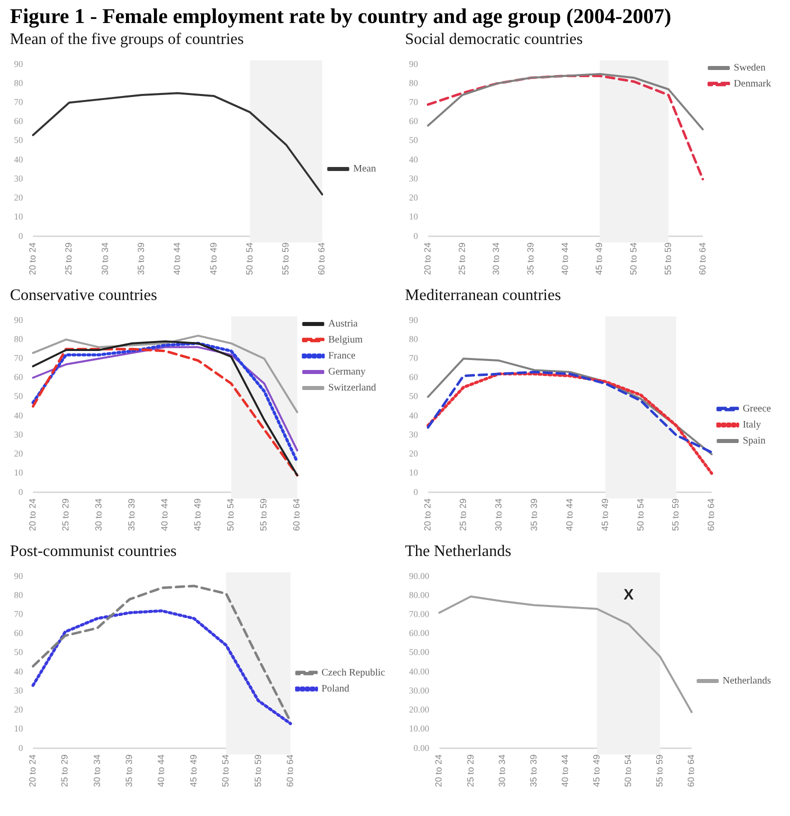 The height and width of the screenshot is (816, 790). What do you see at coordinates (127, 40) in the screenshot?
I see `chart-subtitle: Mean of the five groups of countries` at bounding box center [127, 40].